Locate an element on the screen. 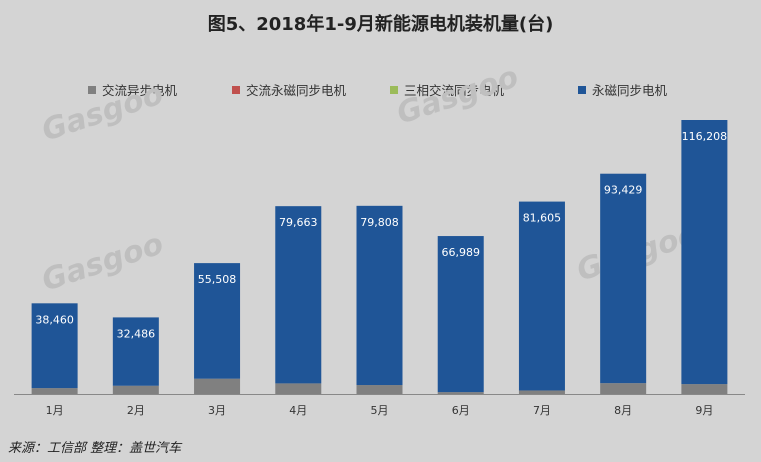  legend: 交流异步电机 交流永磁同步电机 三相交流同步电机 永磁同步电机 is located at coordinates (380, 89).